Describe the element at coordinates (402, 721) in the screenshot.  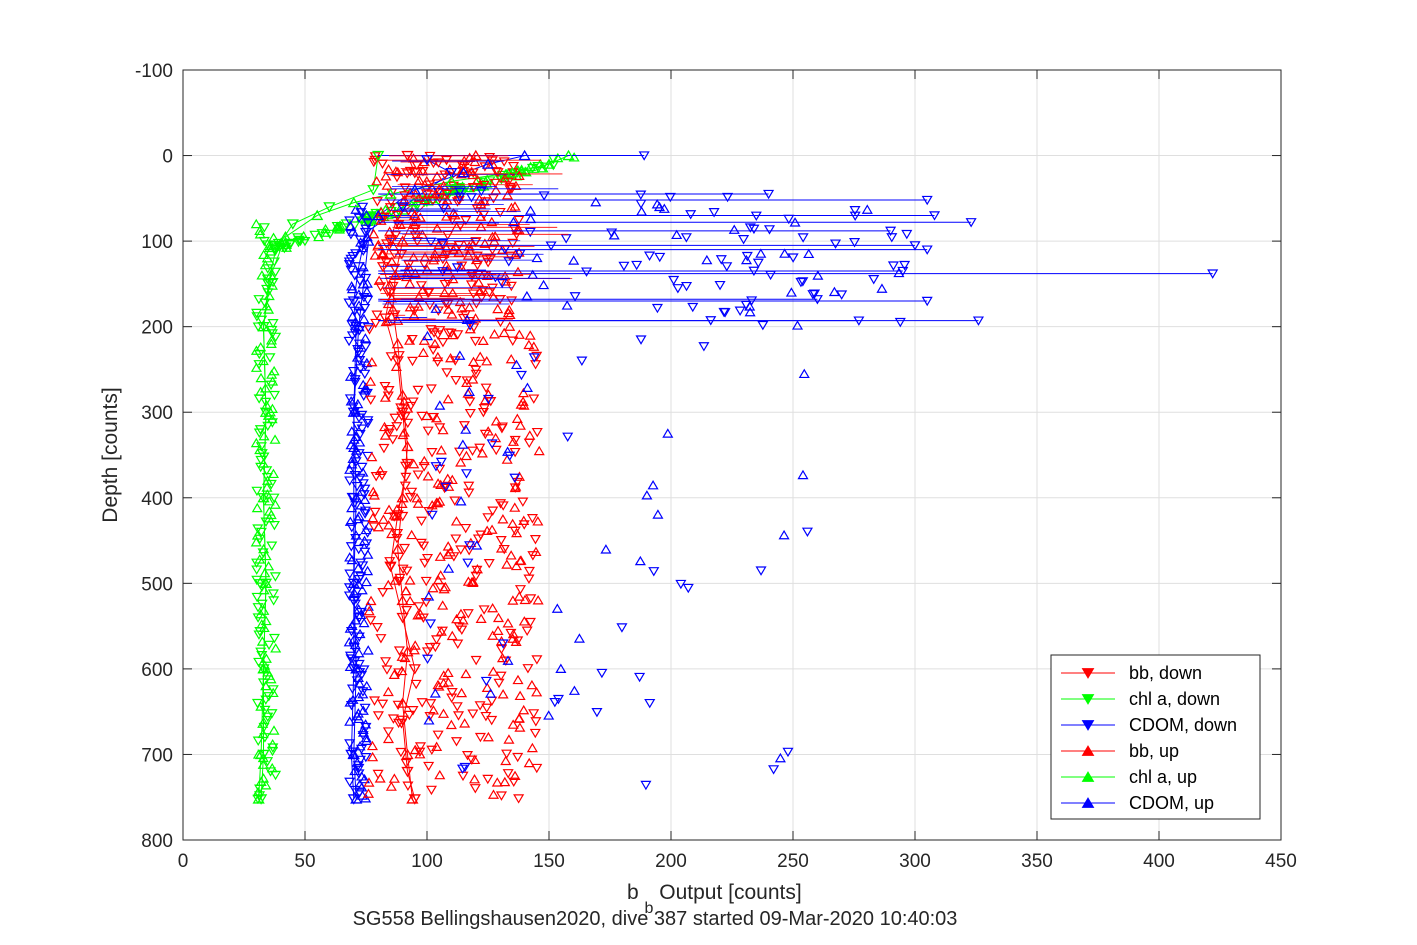
I see `data-point-bb-down` at that location.